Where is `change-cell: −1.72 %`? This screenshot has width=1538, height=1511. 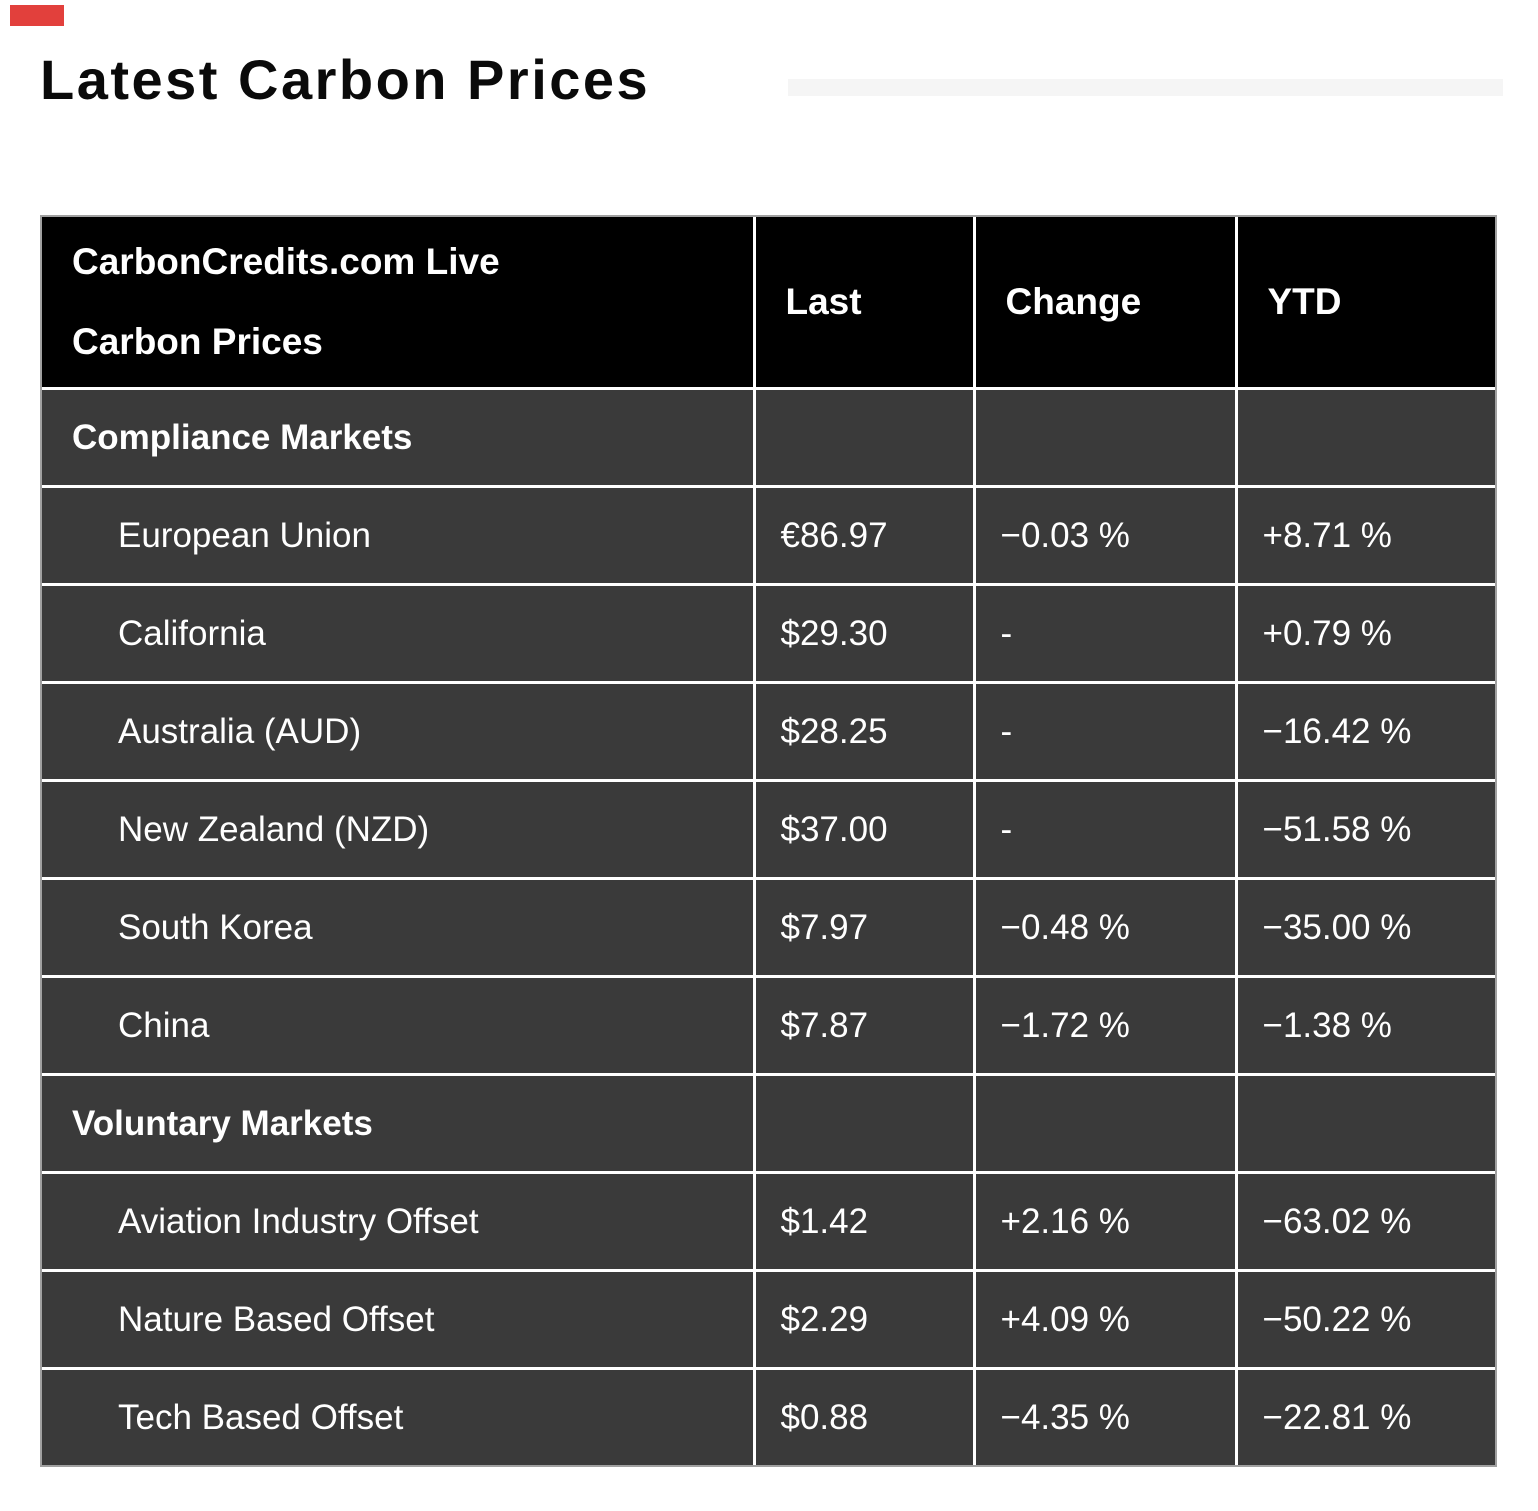
change-cell: −1.72 % is located at coordinates (1106, 1026).